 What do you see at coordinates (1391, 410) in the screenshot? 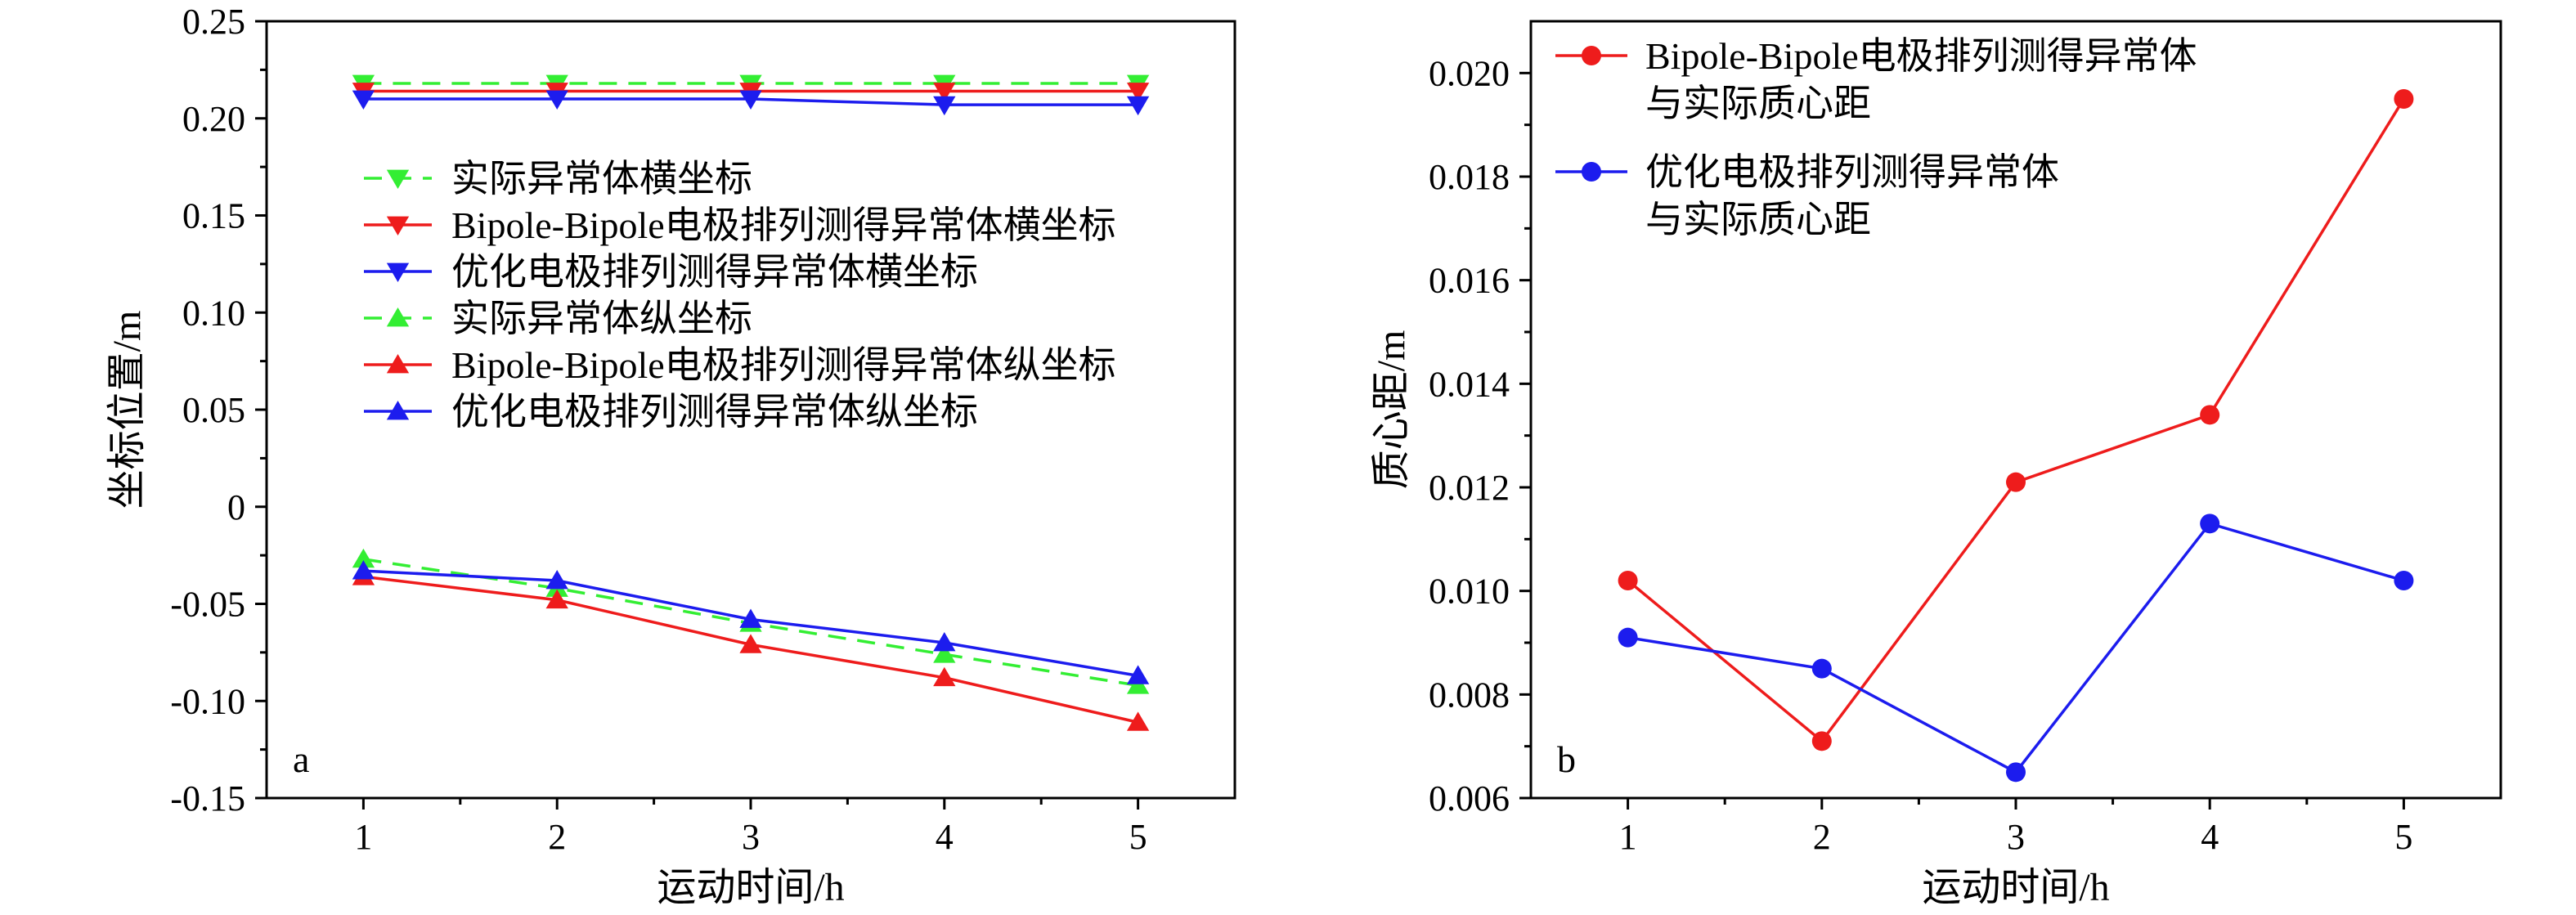
I see `y-axis-title: 质心距/m` at bounding box center [1391, 410].